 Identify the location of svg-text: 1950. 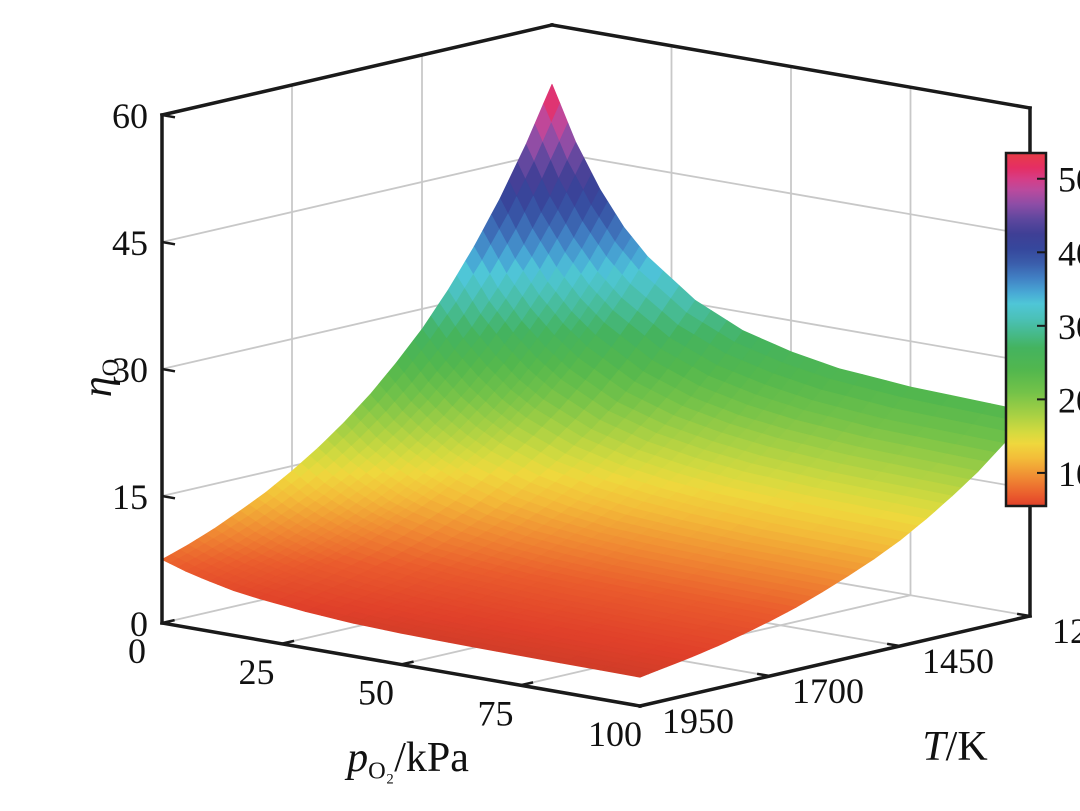
(698, 721).